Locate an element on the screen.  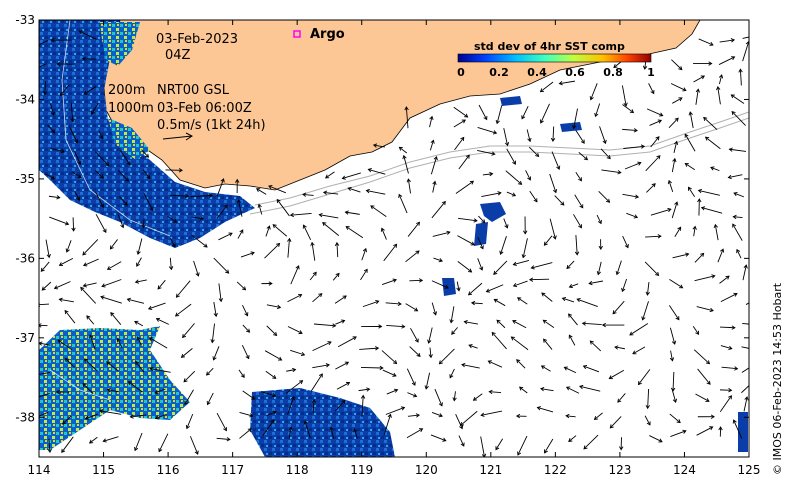
colorbar-tick-label: 0.6 is located at coordinates (575, 72).